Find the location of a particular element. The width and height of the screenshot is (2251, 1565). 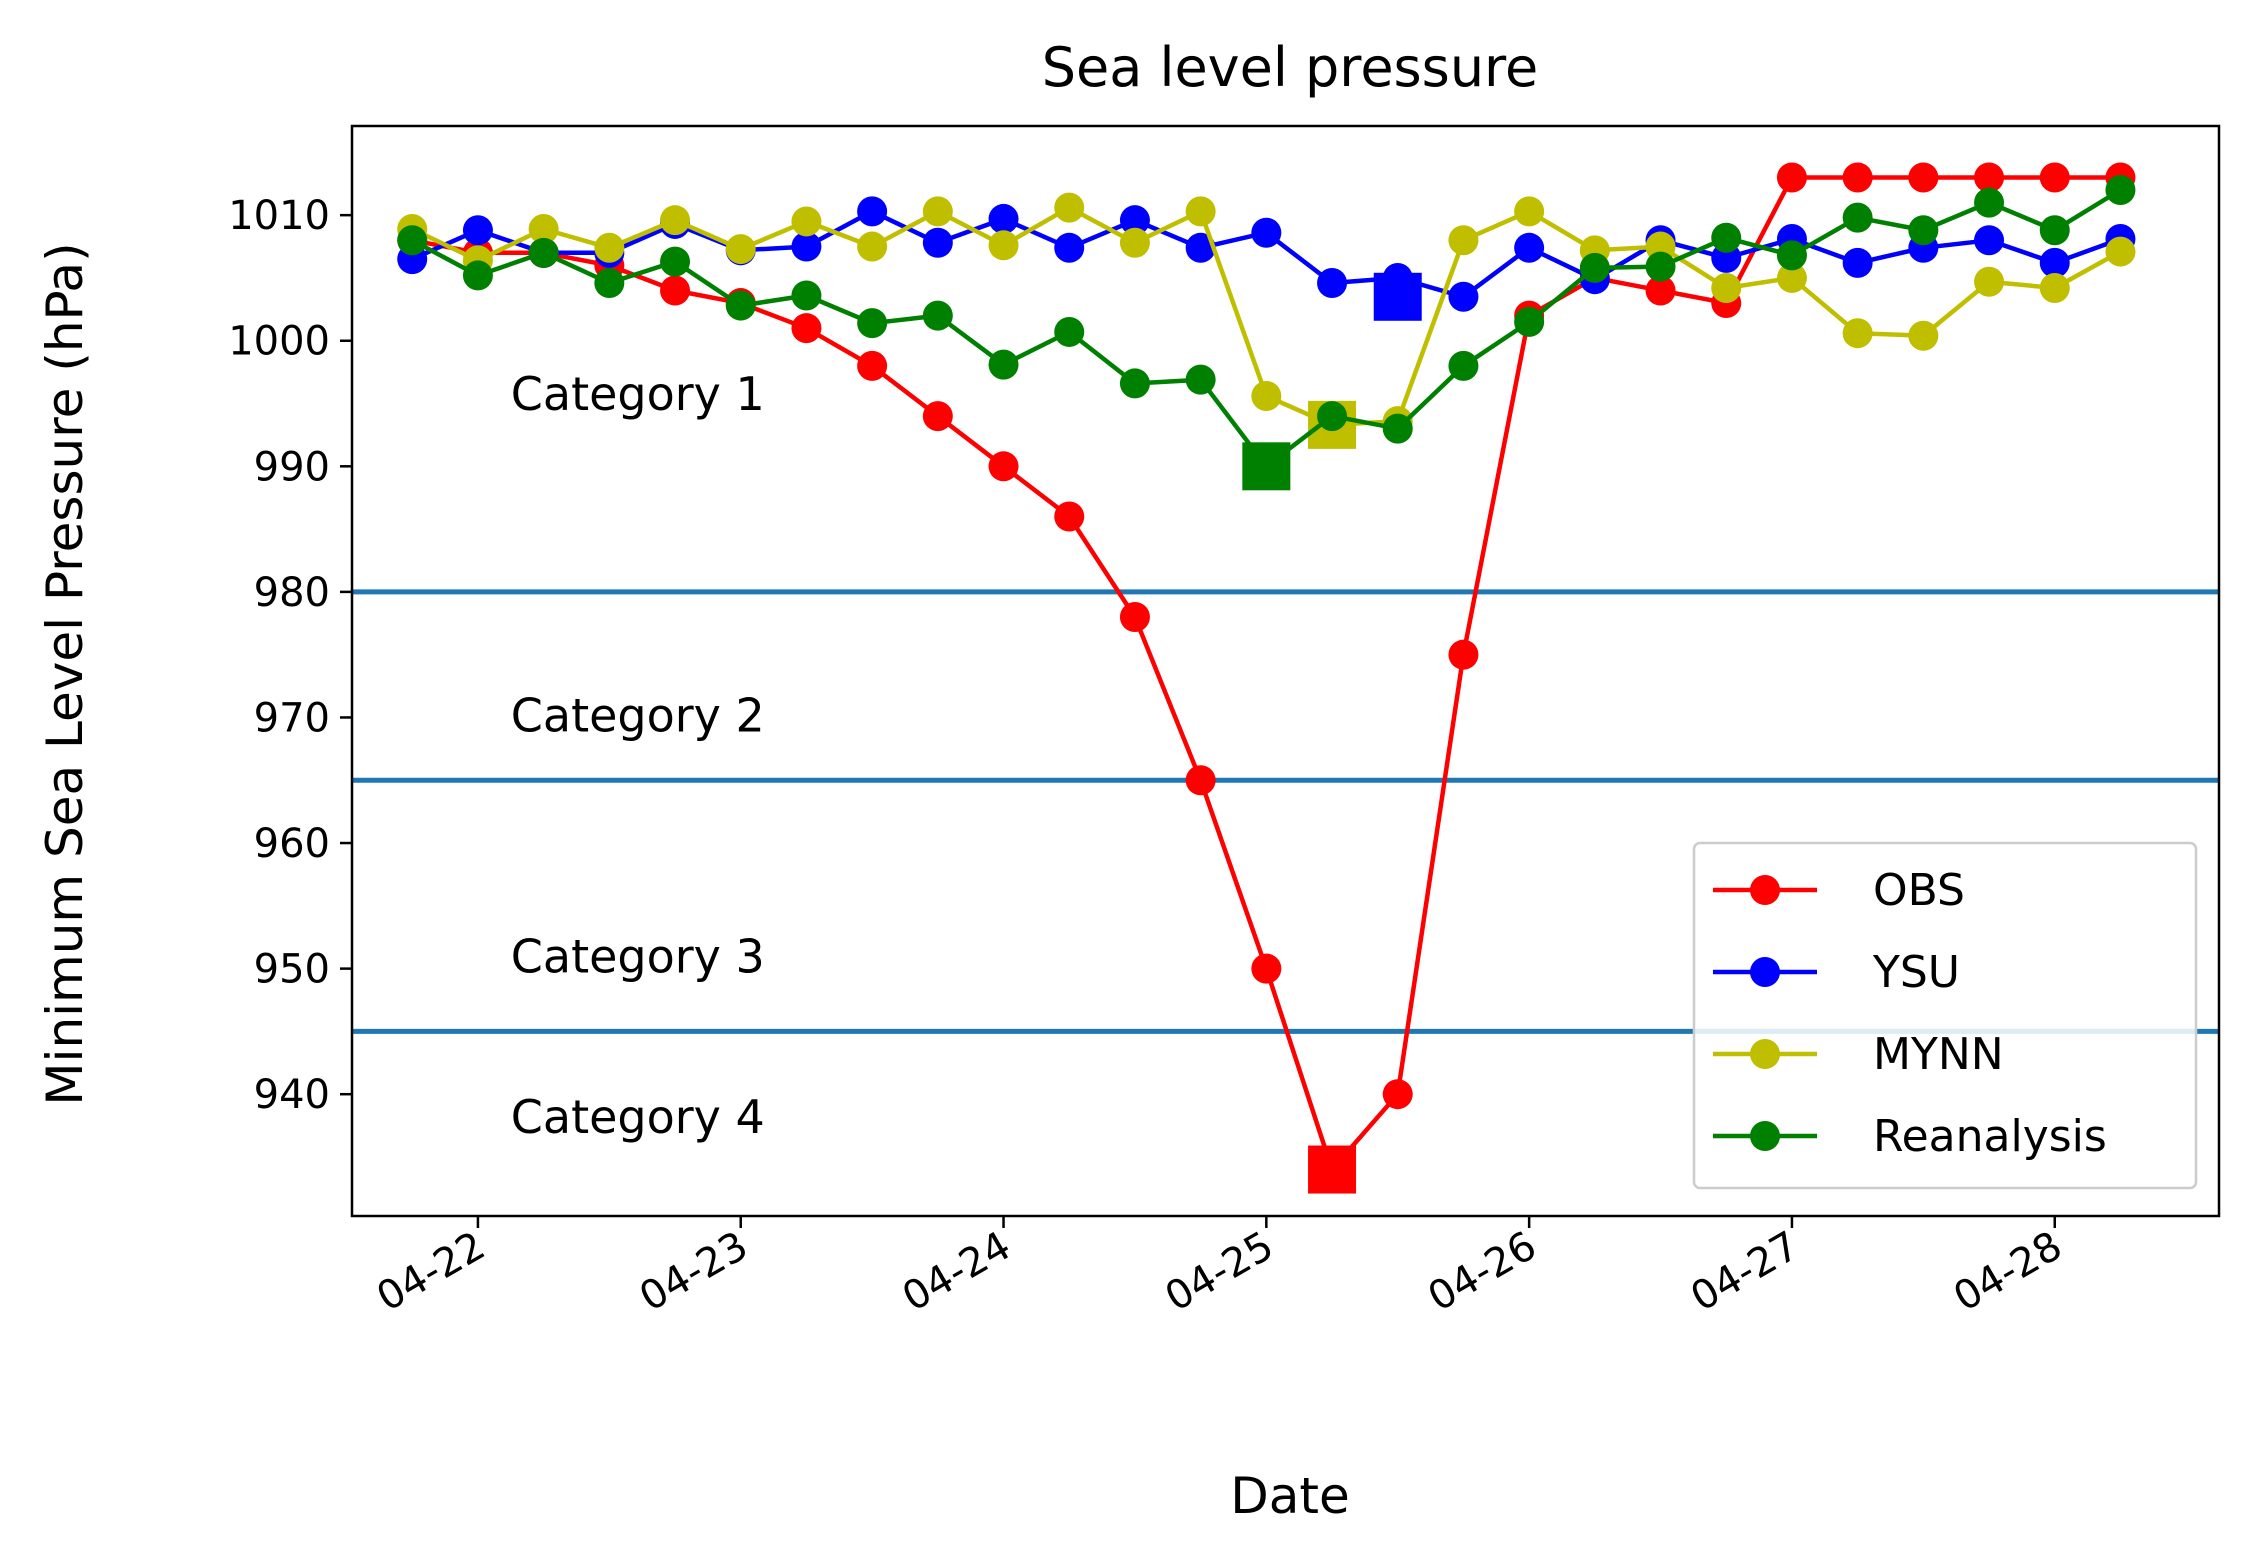

legend-mynn-marker is located at coordinates (1765, 1054).